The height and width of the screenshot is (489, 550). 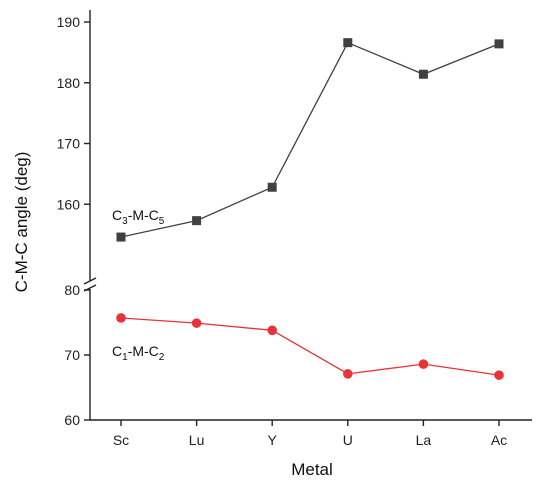 I want to click on series-label-c3-m-c5: C3-M-C5, so click(x=138, y=217).